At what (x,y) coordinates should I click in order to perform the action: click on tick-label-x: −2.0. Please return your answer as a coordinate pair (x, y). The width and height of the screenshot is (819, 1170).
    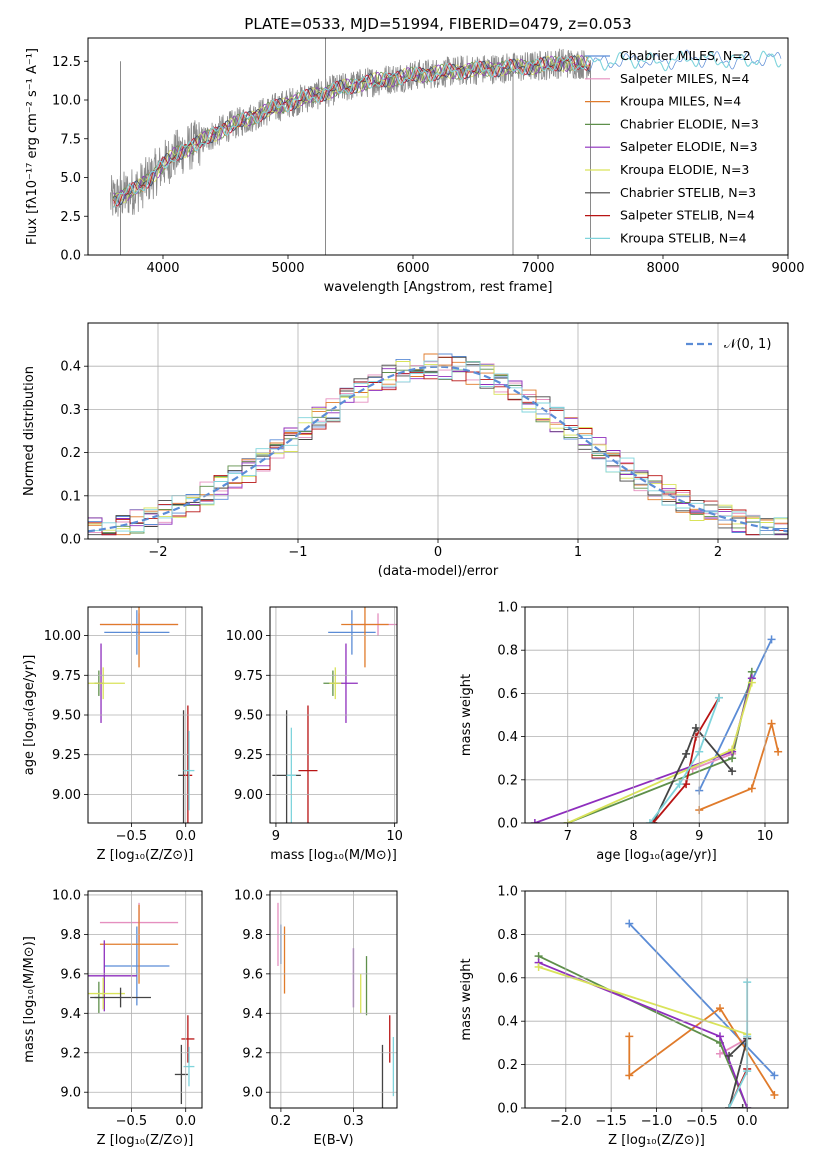
    Looking at the image, I should click on (566, 1121).